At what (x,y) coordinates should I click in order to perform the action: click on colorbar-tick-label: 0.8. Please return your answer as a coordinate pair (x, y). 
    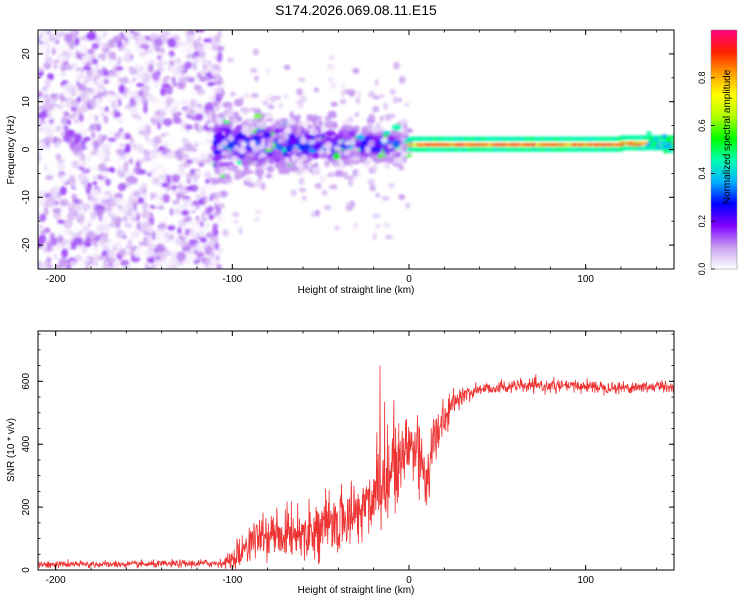
    Looking at the image, I should click on (702, 78).